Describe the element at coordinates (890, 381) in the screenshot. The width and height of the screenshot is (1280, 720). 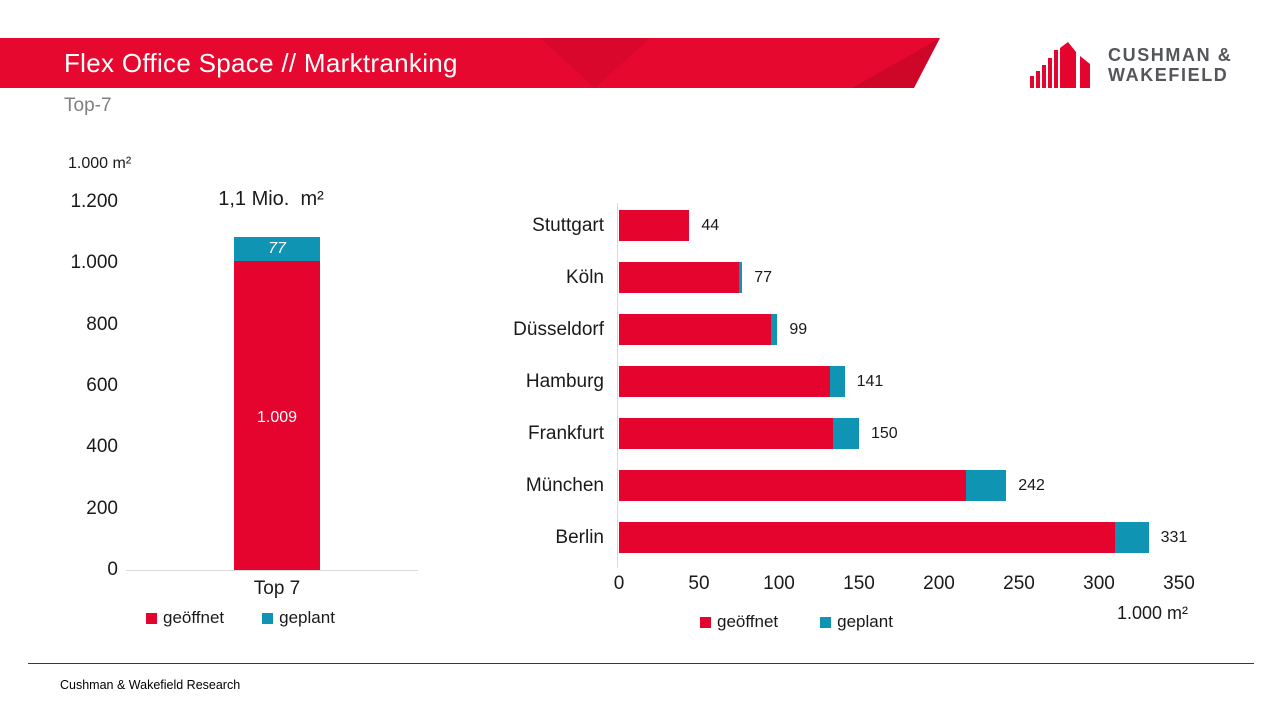
I see `bar-row: Hamburg 141` at that location.